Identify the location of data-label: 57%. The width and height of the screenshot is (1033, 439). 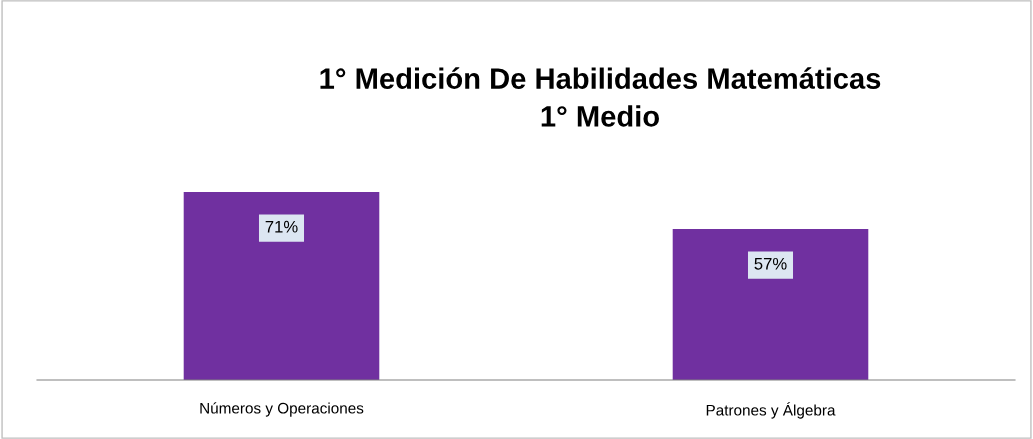
(770, 263).